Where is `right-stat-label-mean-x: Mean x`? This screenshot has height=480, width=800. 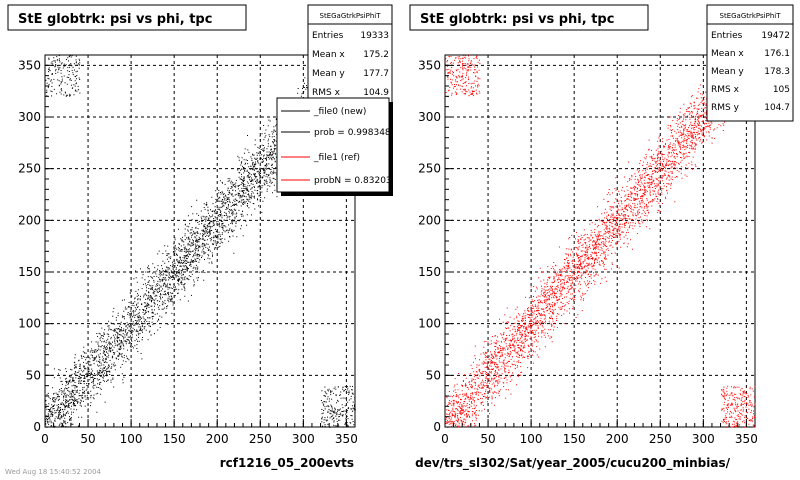 right-stat-label-mean-x: Mean x is located at coordinates (727, 54).